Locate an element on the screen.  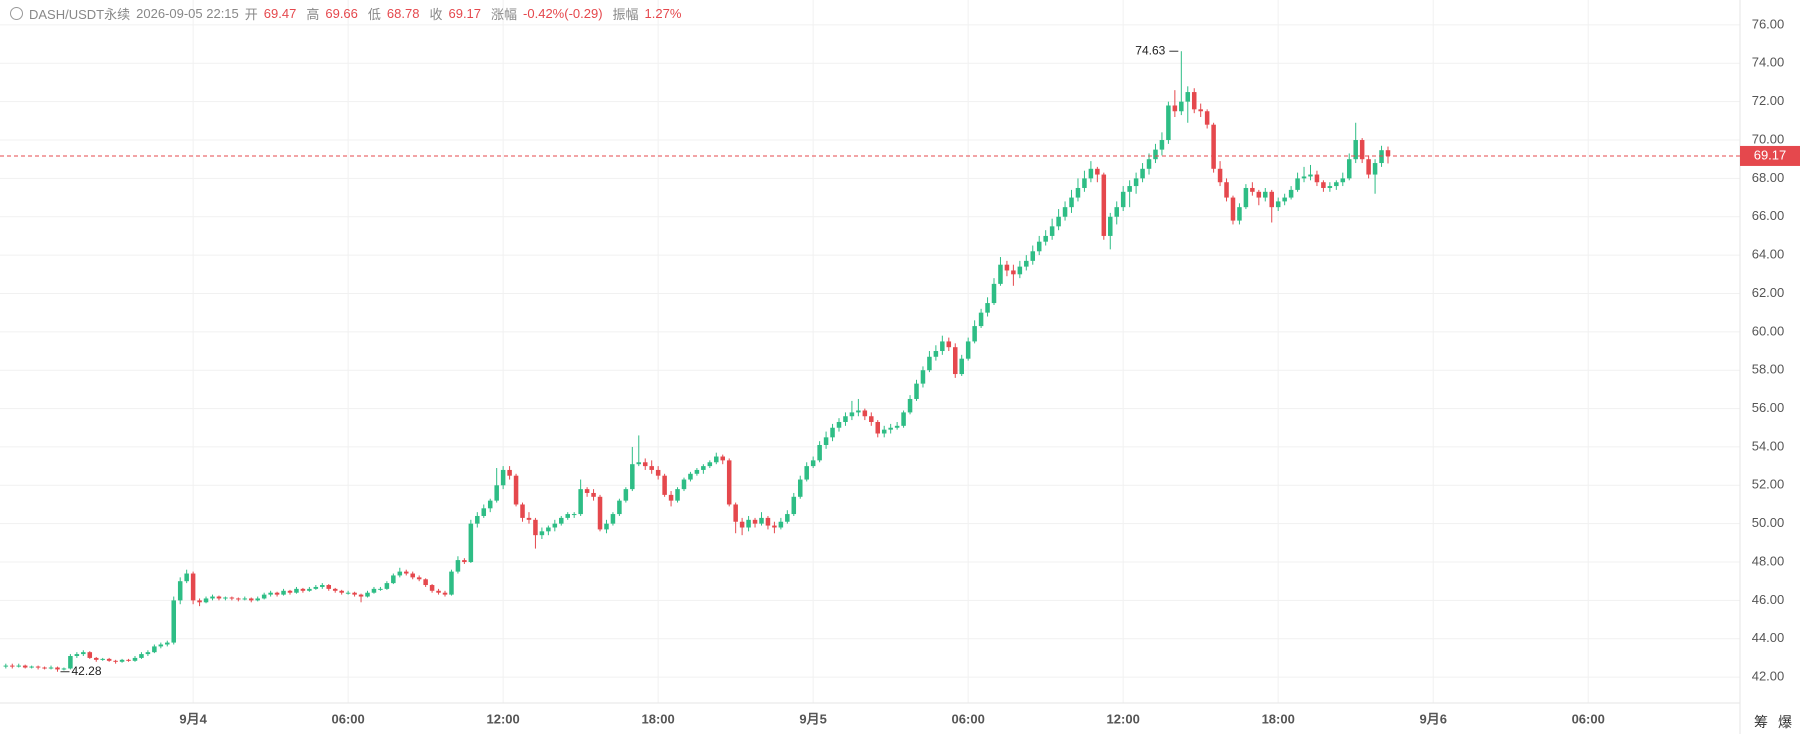
y-tick-label: 48.00 is located at coordinates (1768, 560).